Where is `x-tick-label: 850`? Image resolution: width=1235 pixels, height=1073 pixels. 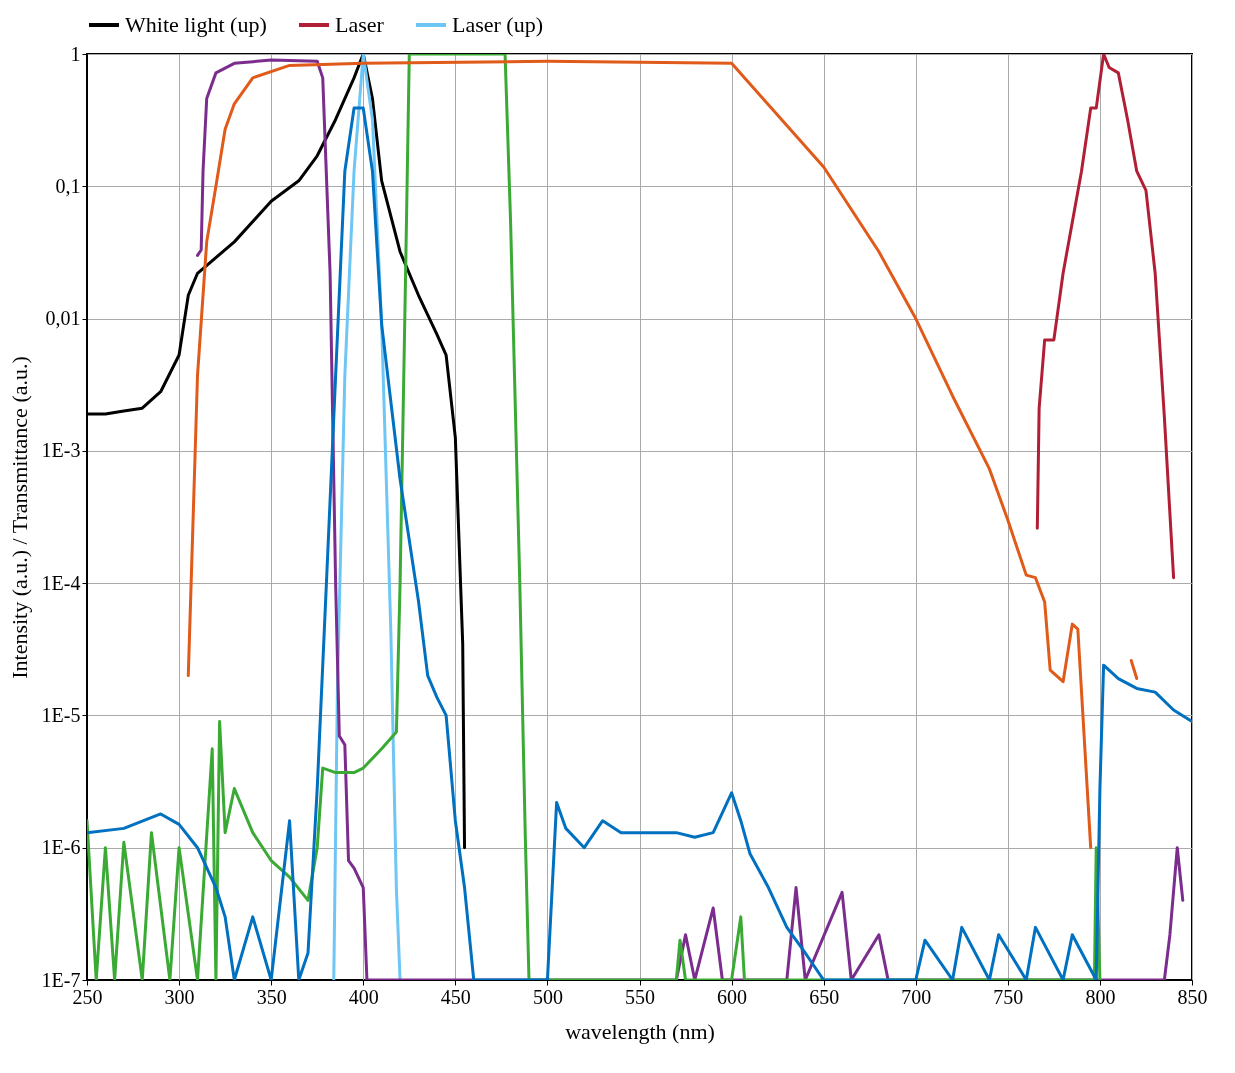
x-tick-label: 850 is located at coordinates (1192, 996).